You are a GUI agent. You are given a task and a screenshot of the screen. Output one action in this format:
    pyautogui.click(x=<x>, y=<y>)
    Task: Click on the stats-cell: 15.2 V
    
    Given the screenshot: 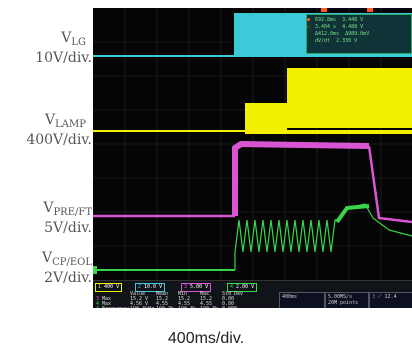 What is the action you would take?
    pyautogui.click(x=139, y=299)
    